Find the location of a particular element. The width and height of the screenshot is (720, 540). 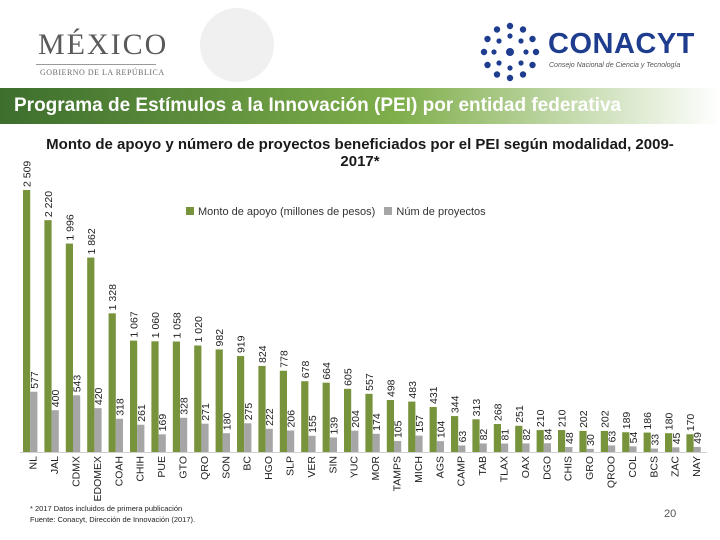

data-label-proyectos-pue: 169 is located at coordinates (163, 423).